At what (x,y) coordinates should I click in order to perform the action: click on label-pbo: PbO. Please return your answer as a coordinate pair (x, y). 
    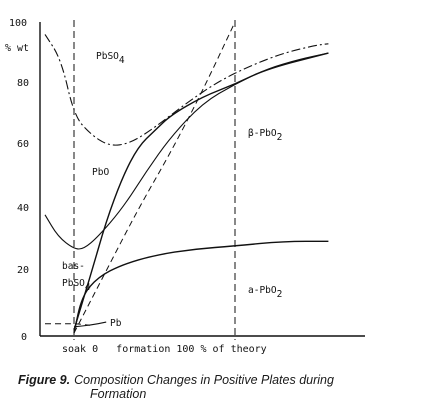
    Looking at the image, I should click on (100, 172).